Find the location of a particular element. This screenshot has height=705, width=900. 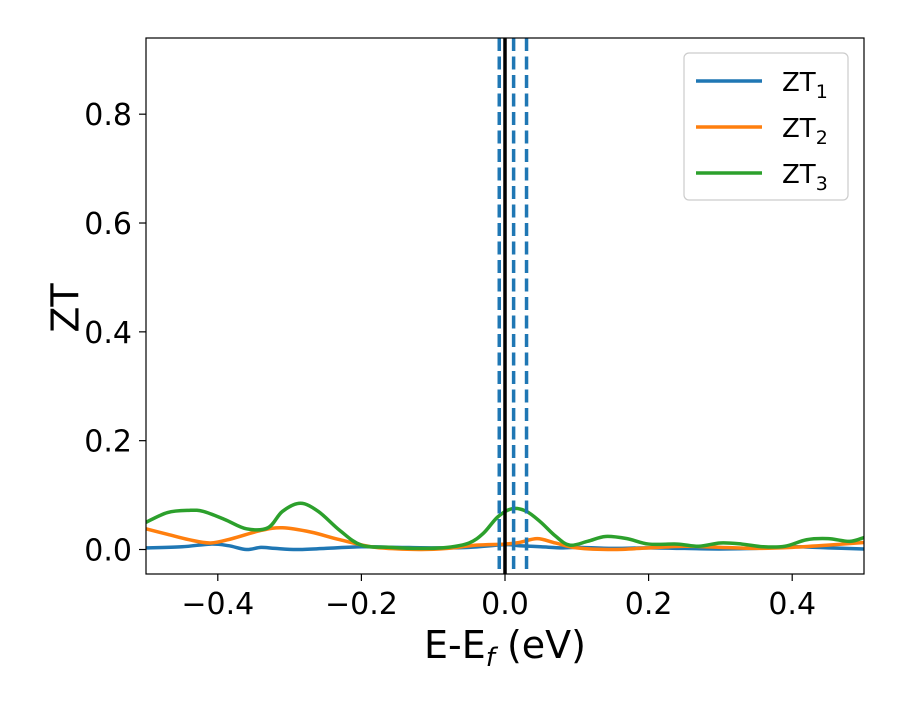

x-tick-label: 0.0 is located at coordinates (505, 604).